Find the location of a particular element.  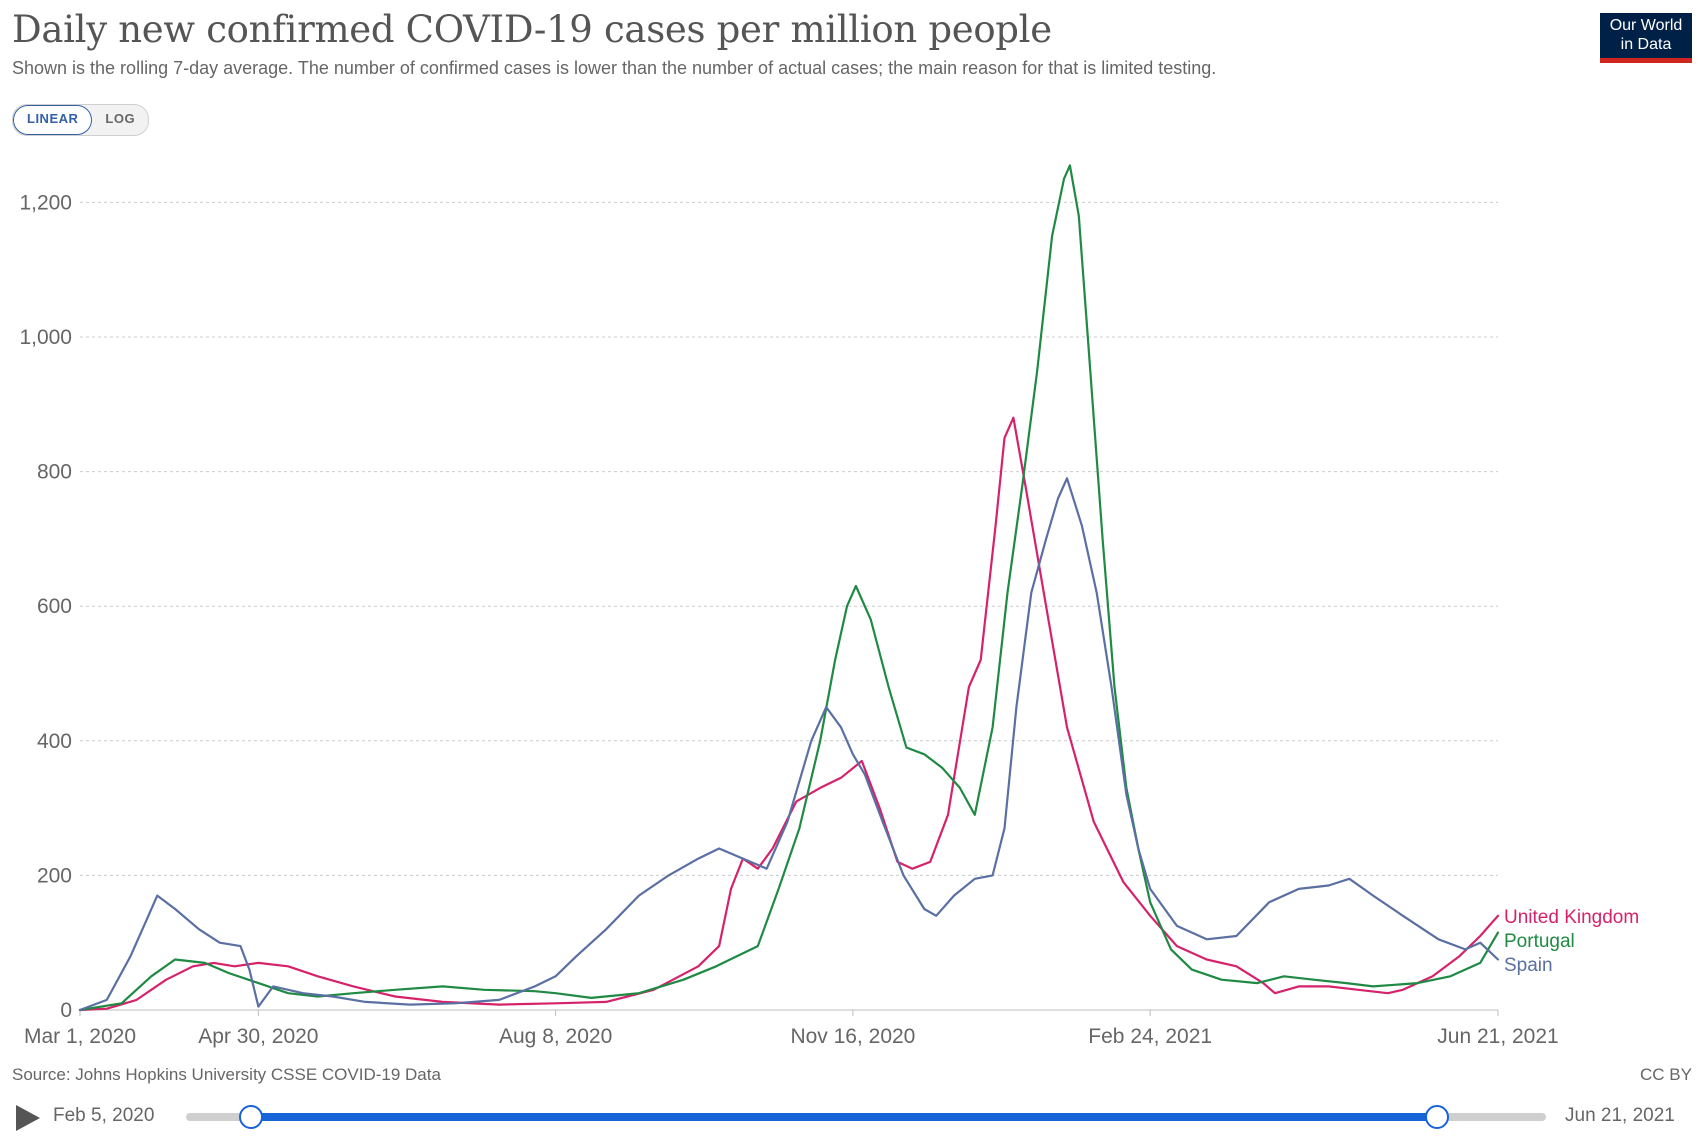

y-tick-label: 400 is located at coordinates (54, 741).